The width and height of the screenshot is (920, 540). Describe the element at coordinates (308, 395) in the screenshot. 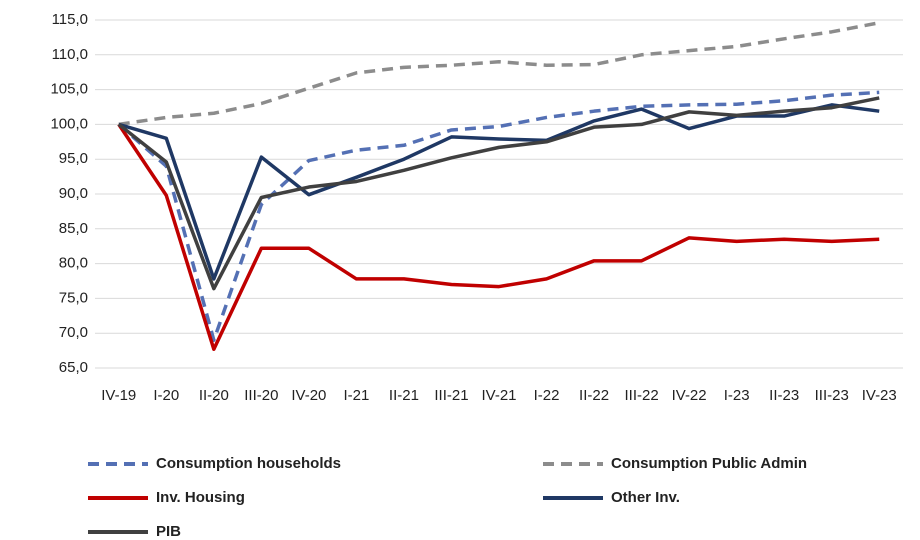

I see `x-tick-label: IV-20` at that location.